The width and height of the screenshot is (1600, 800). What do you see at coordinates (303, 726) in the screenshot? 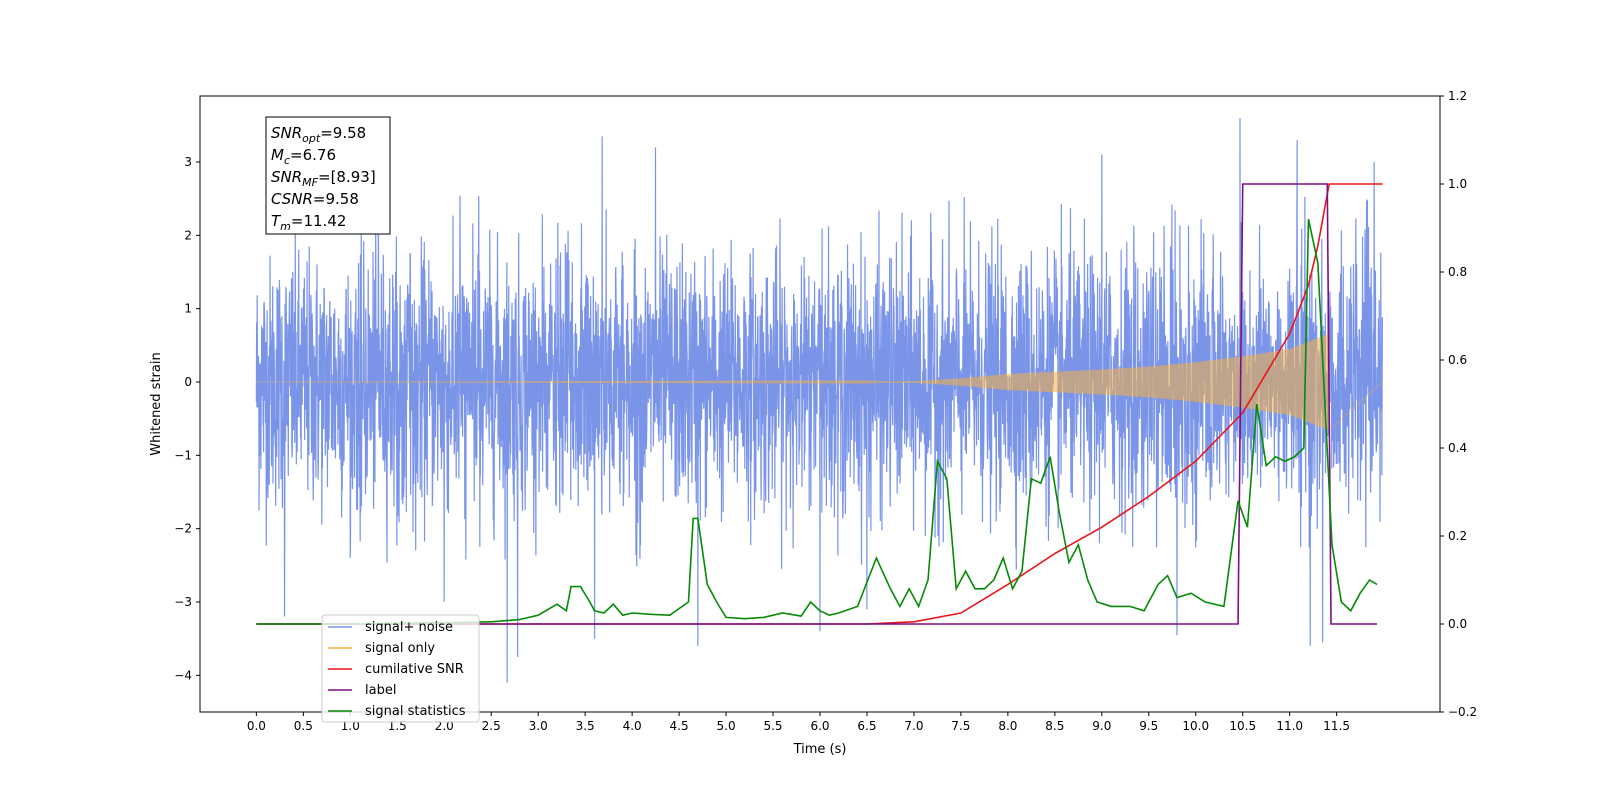
I see `x-tick-label: 0.5` at bounding box center [303, 726].